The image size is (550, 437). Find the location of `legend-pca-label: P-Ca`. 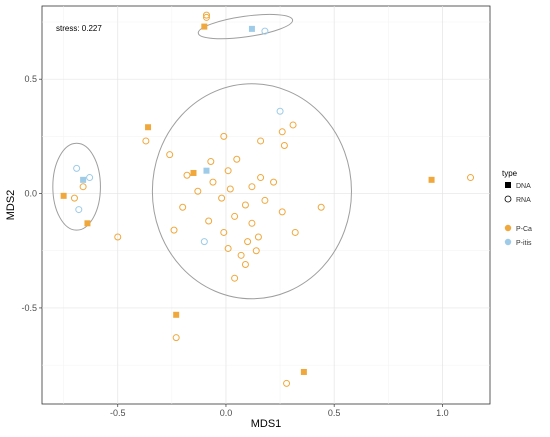

legend-pca-label: P-Ca is located at coordinates (524, 229).